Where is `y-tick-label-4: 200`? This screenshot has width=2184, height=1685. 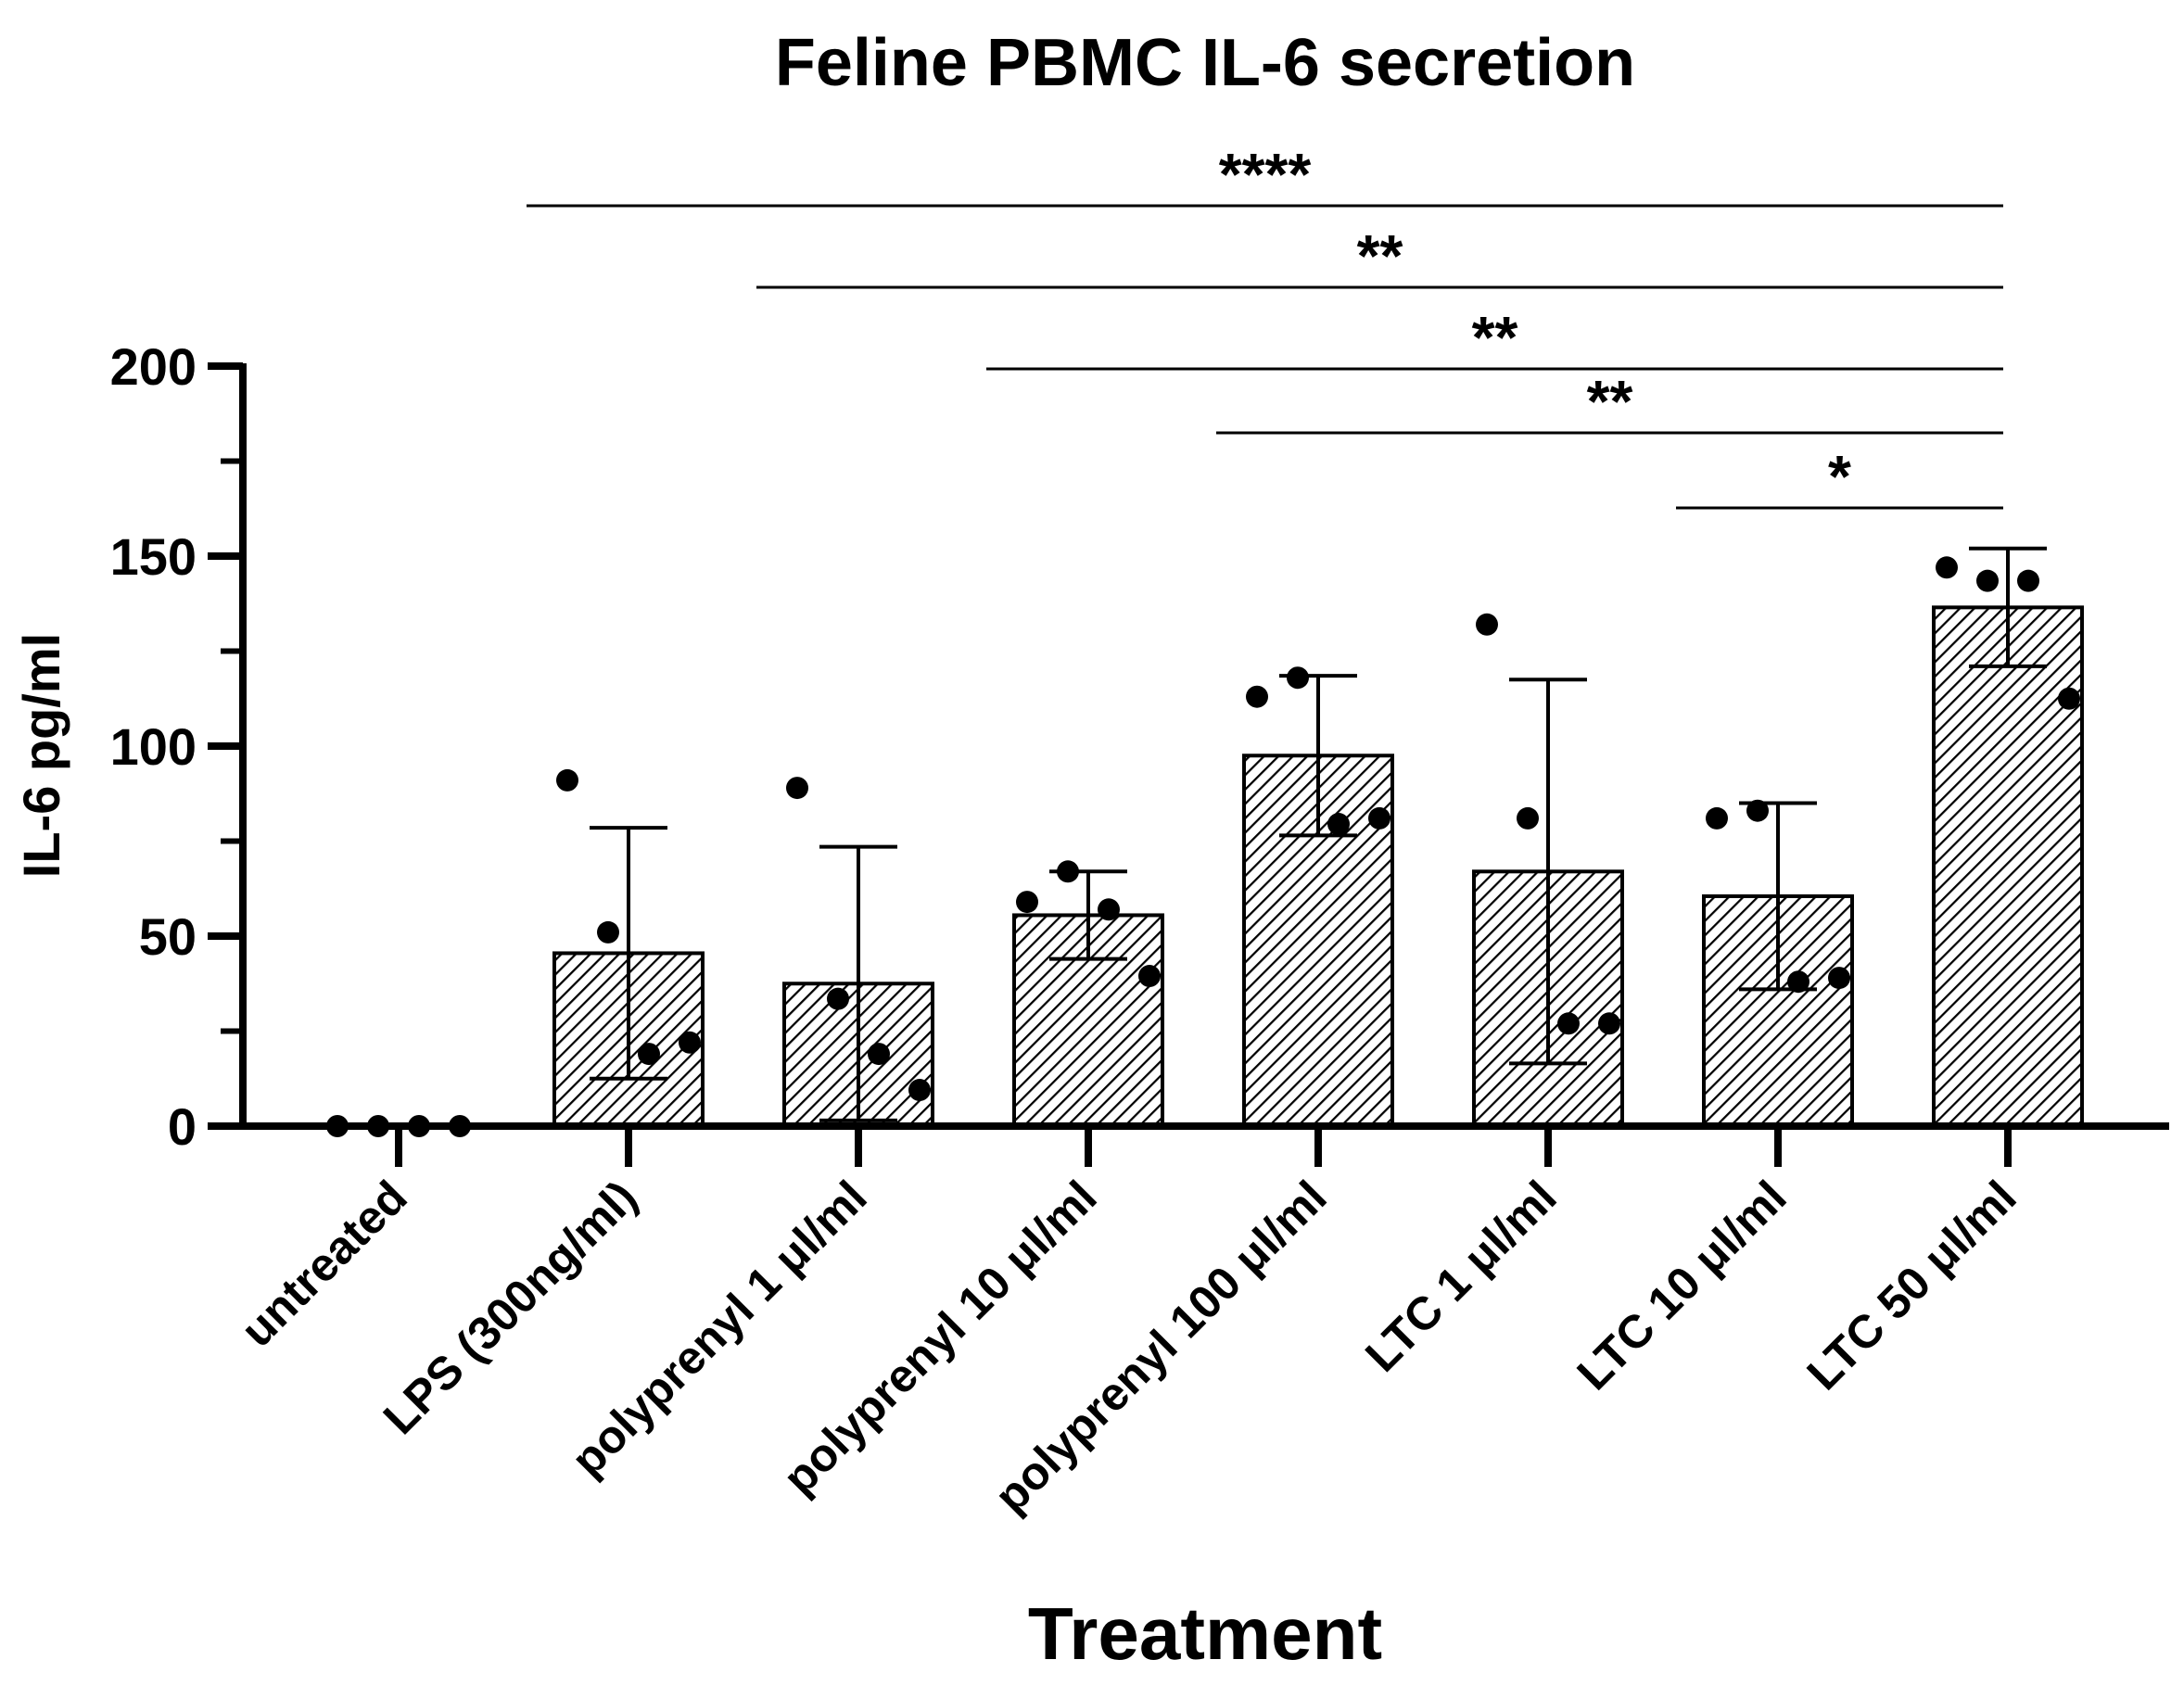 y-tick-label-4: 200 is located at coordinates (153, 366).